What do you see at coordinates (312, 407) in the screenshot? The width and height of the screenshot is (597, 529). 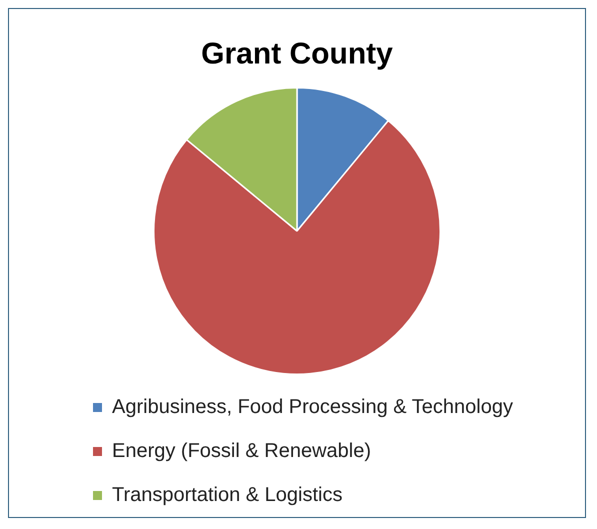 I see `legend-label: Agribusiness, Food Processing & Technology` at bounding box center [312, 407].